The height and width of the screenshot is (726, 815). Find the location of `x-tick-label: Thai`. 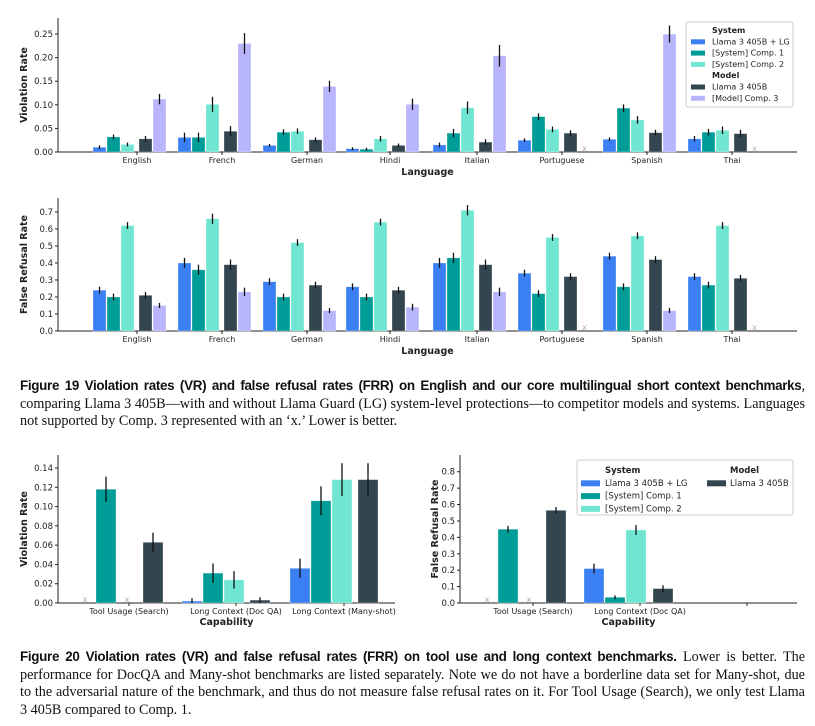

x-tick-label: Thai is located at coordinates (731, 339).